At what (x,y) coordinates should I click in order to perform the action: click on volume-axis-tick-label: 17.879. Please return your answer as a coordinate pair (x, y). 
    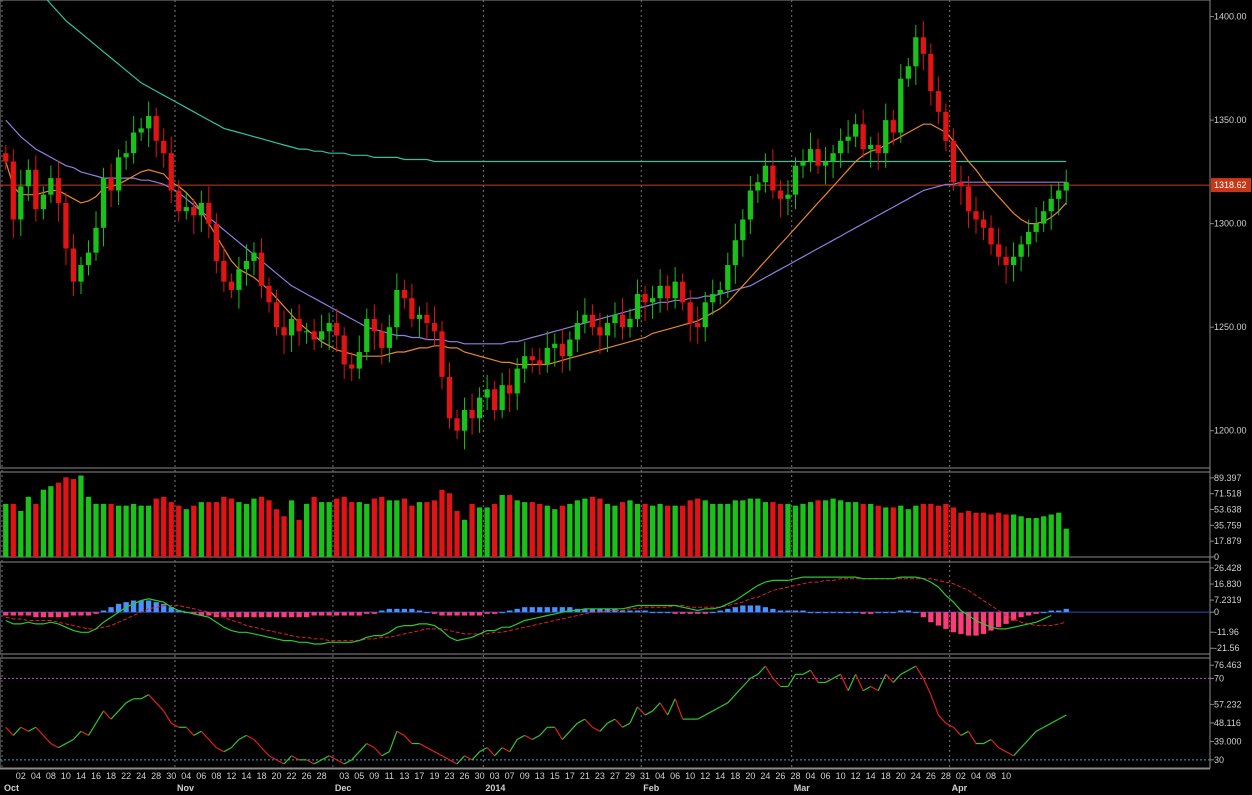
    Looking at the image, I should click on (1228, 541).